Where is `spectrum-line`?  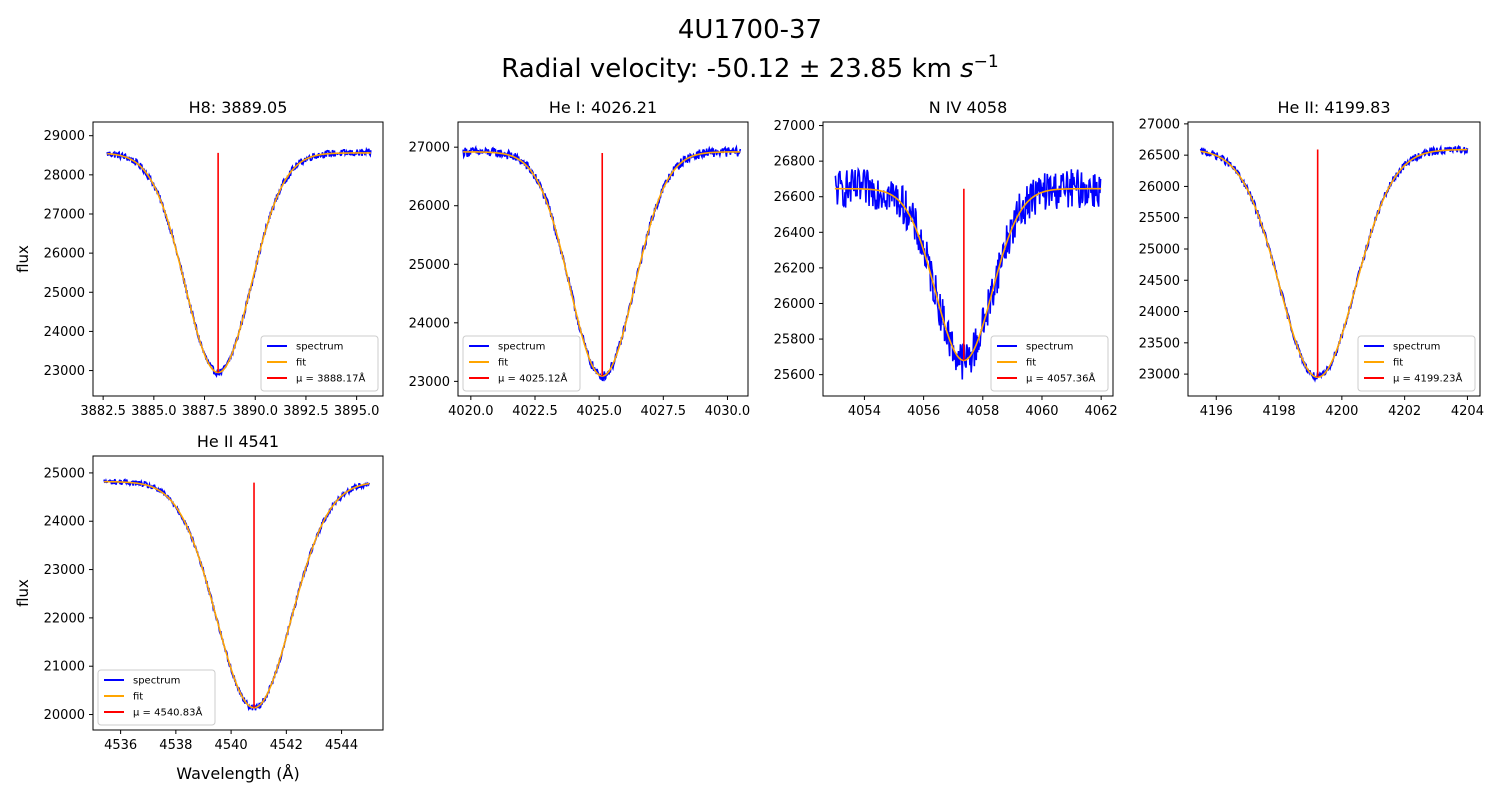 spectrum-line is located at coordinates (968, 273).